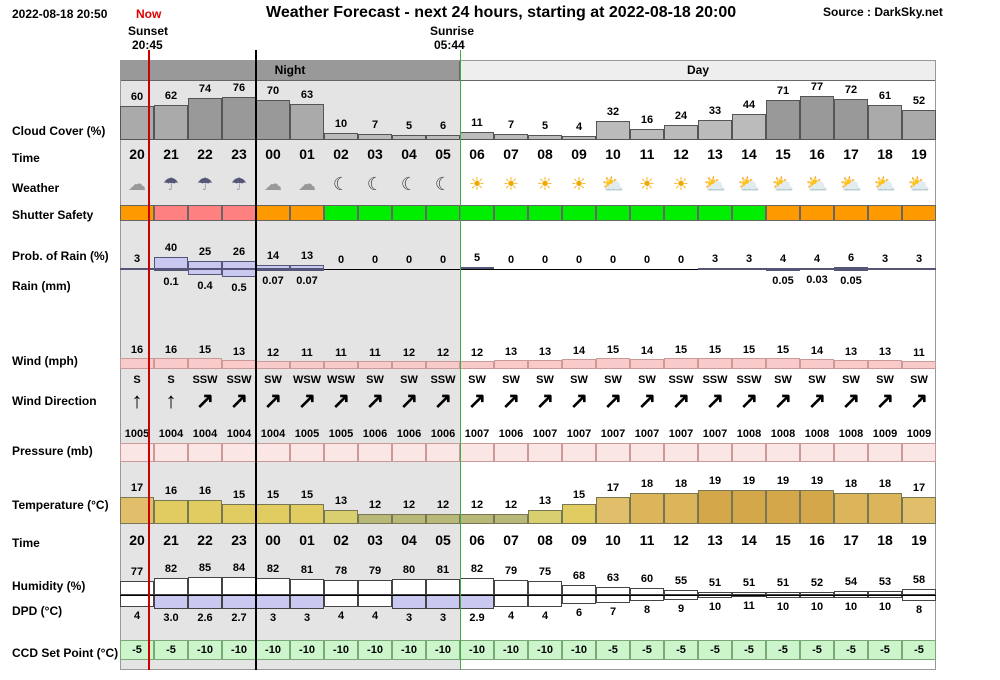 Image resolution: width=1000 pixels, height=680 pixels. What do you see at coordinates (239, 265) in the screenshot?
I see `rain-prob-bar` at bounding box center [239, 265].